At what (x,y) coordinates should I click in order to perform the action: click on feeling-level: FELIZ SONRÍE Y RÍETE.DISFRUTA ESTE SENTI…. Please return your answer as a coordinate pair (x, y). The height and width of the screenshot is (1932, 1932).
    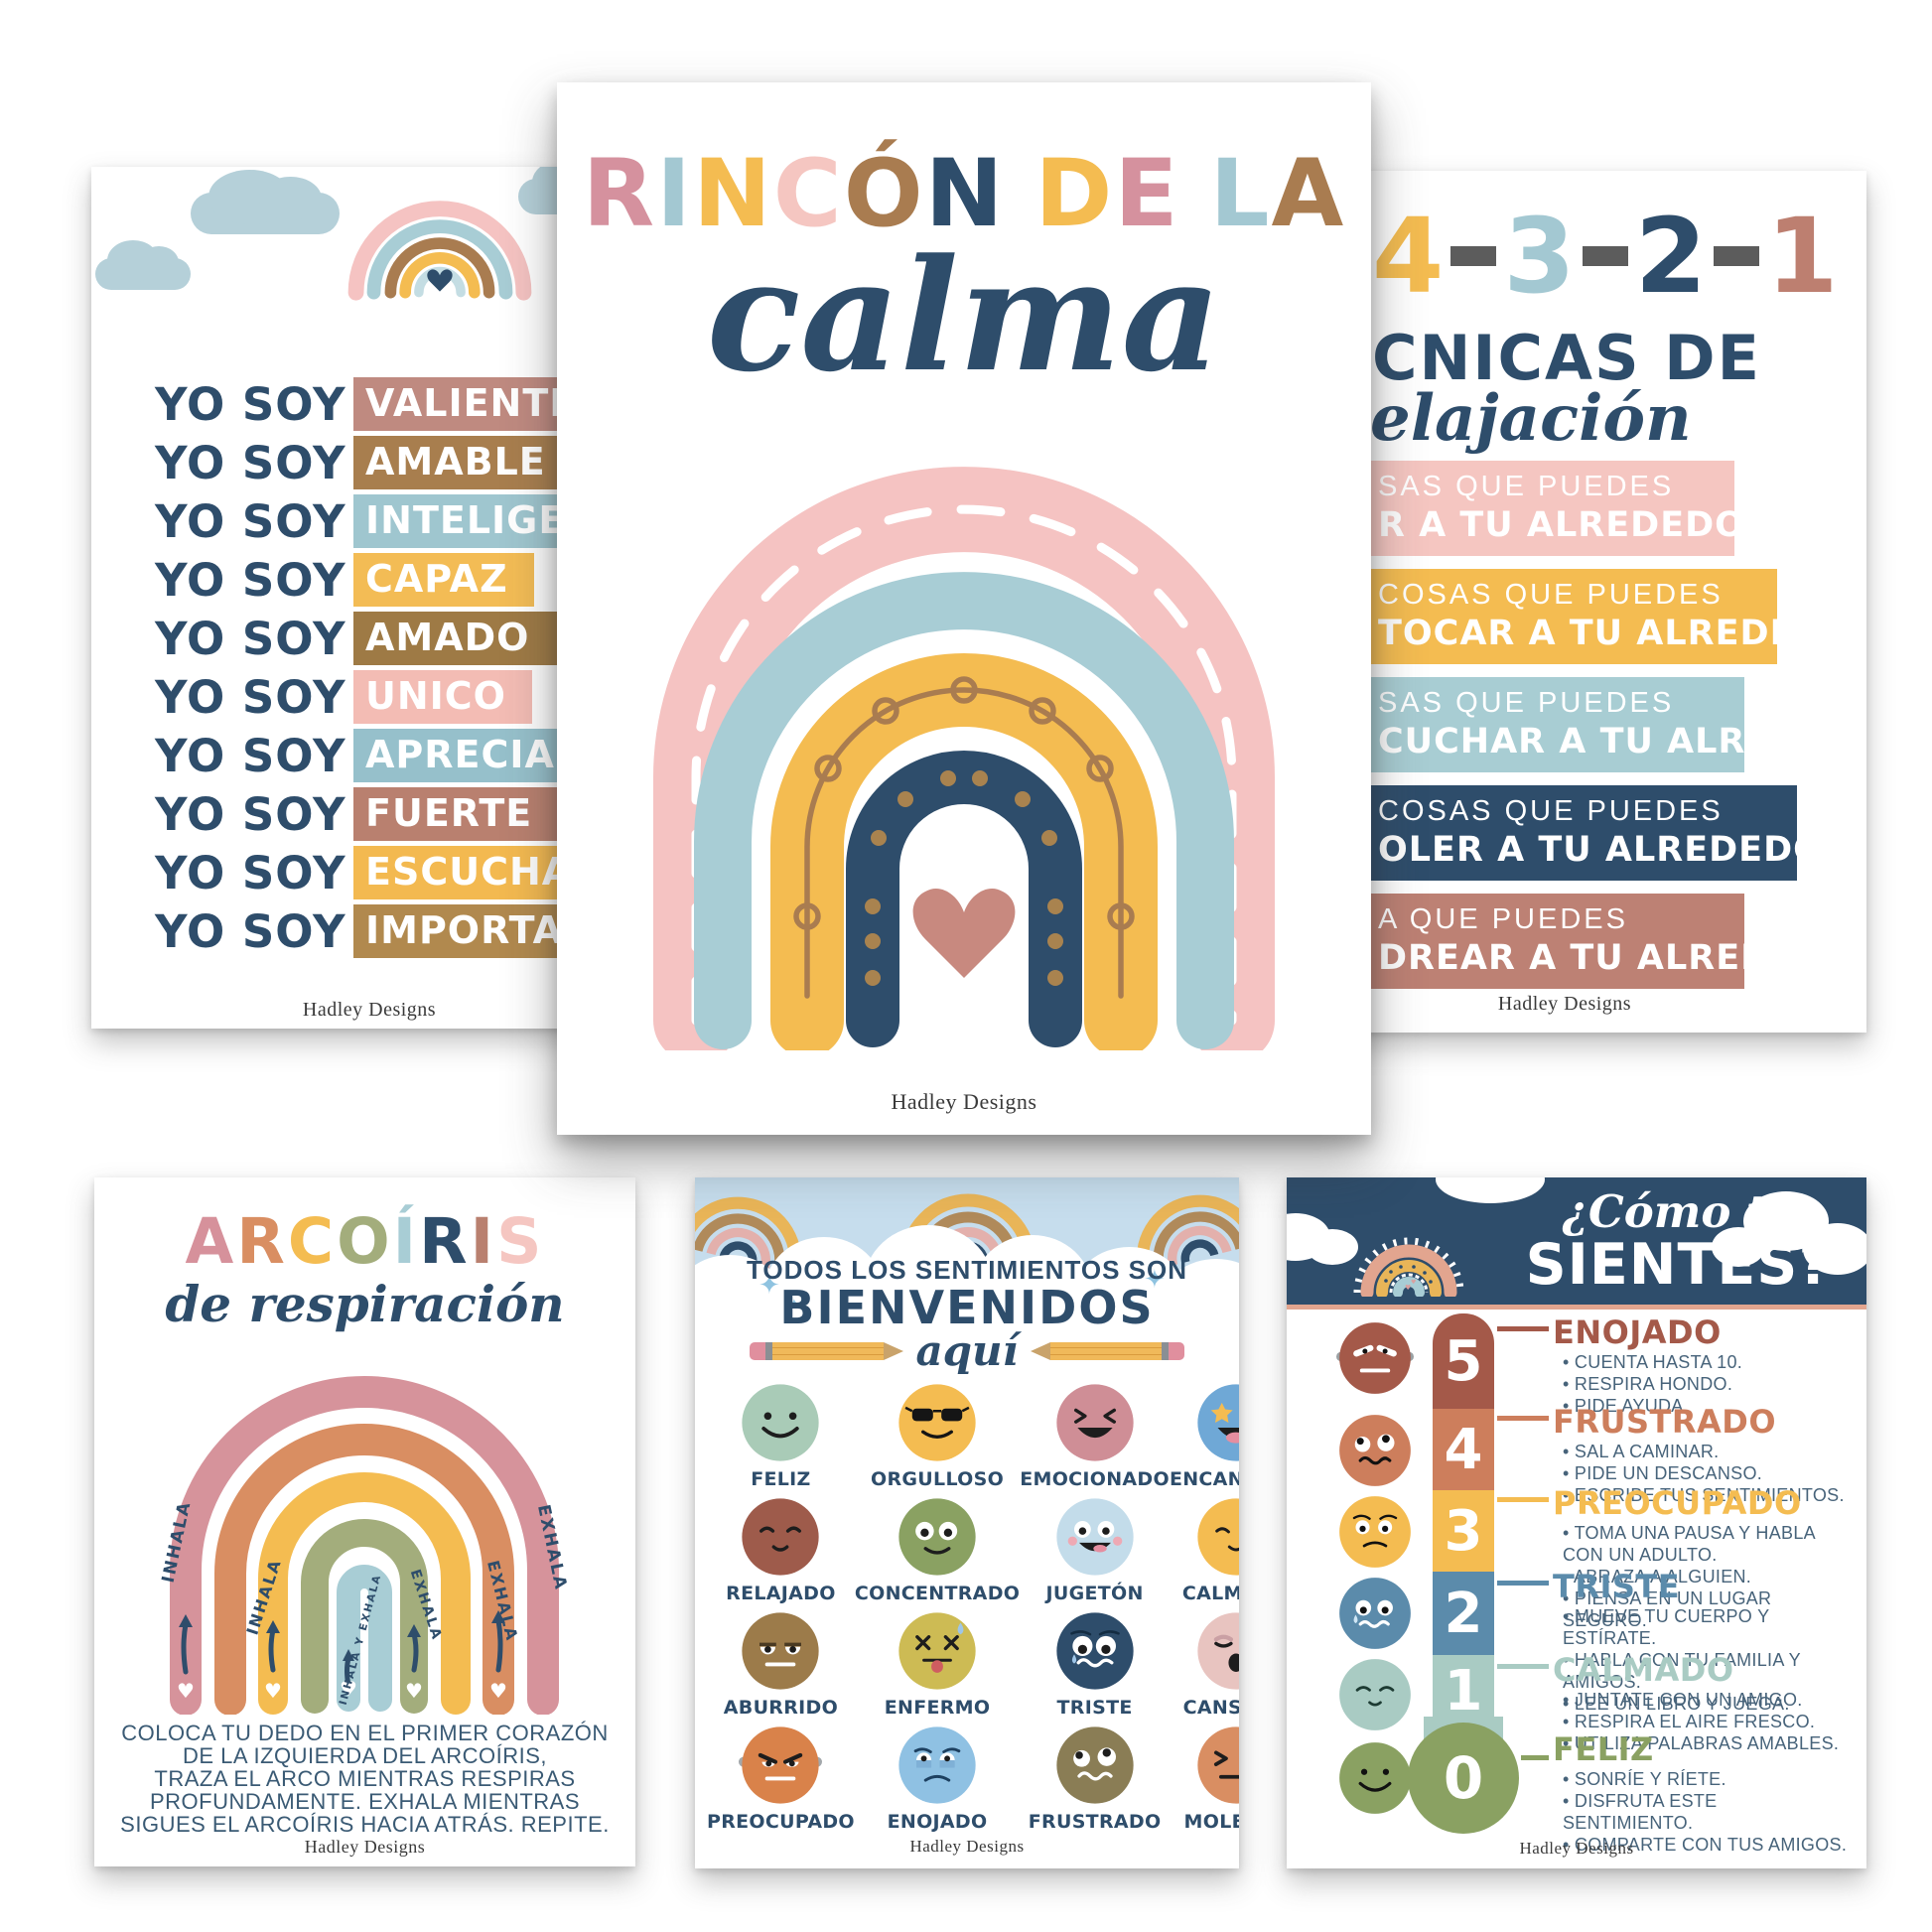
    Looking at the image, I should click on (1702, 1795).